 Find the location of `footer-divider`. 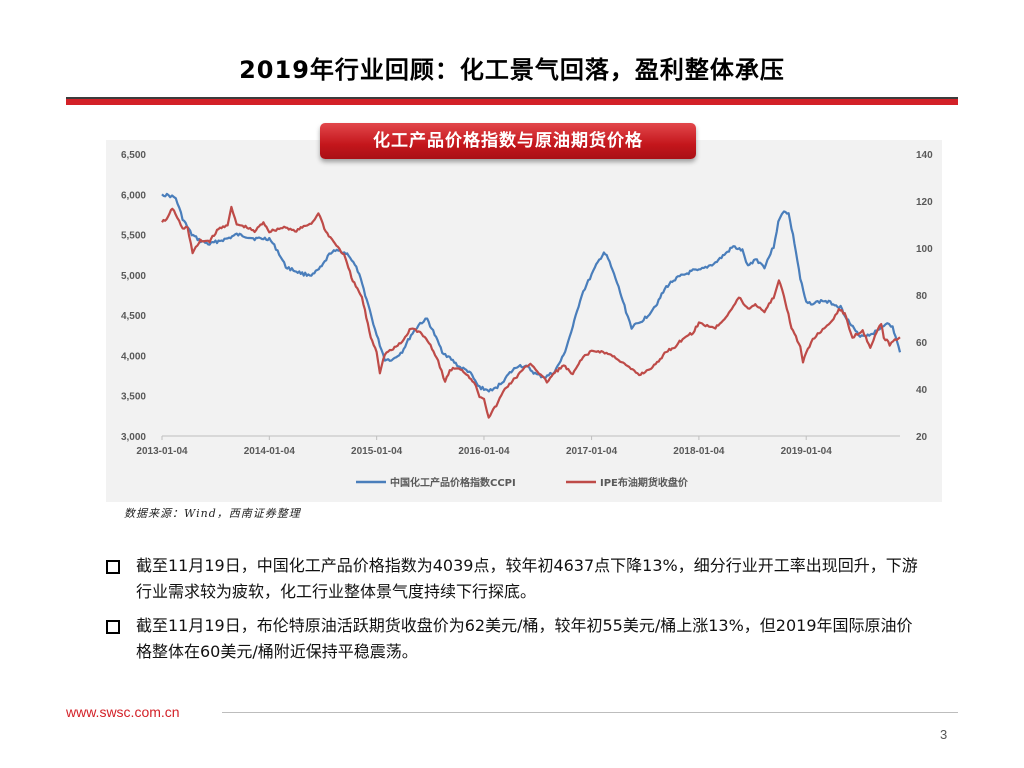

footer-divider is located at coordinates (590, 712).